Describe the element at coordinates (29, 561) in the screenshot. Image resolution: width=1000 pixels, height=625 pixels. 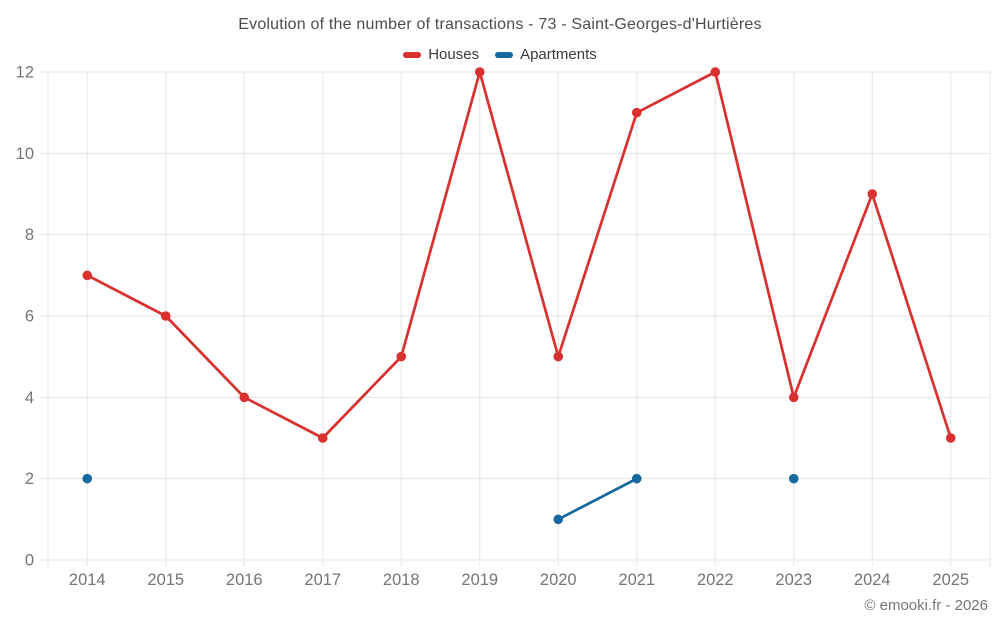
I see `svg-text: 0` at that location.